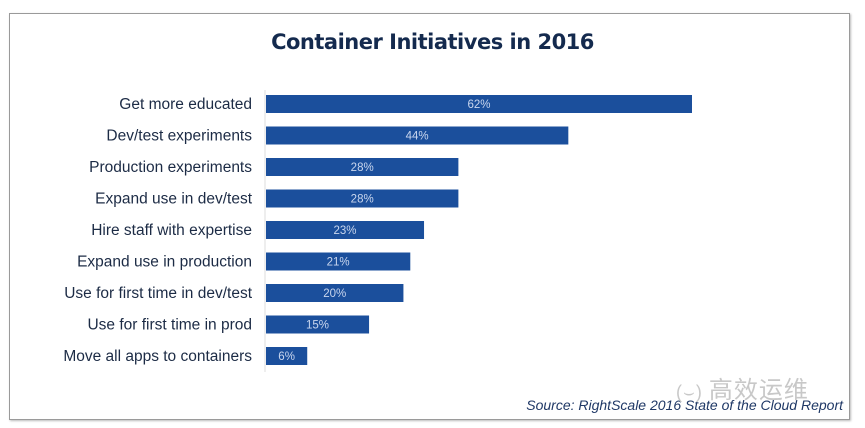 The height and width of the screenshot is (428, 865). Describe the element at coordinates (432, 42) in the screenshot. I see `chart-title: Container Initiatives in 2016` at that location.